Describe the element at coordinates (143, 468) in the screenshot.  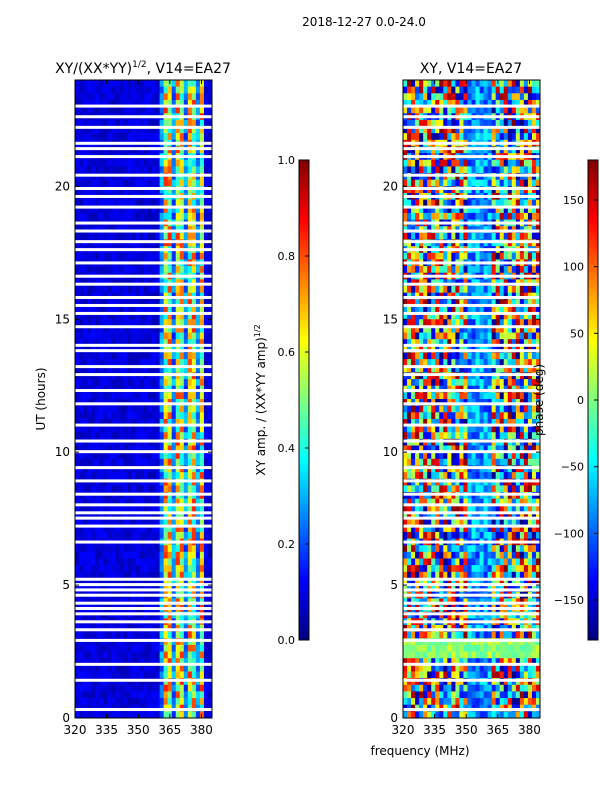
I see `data-gap-stripe` at that location.